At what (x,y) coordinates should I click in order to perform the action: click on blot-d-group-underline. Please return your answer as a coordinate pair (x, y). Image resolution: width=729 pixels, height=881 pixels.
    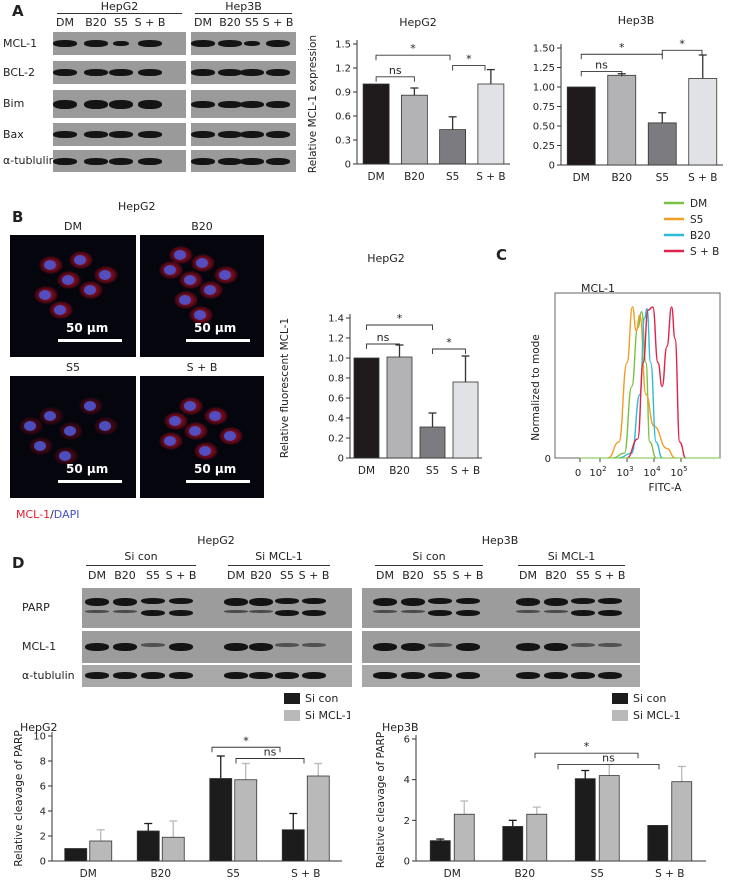
    Looking at the image, I should click on (141, 565).